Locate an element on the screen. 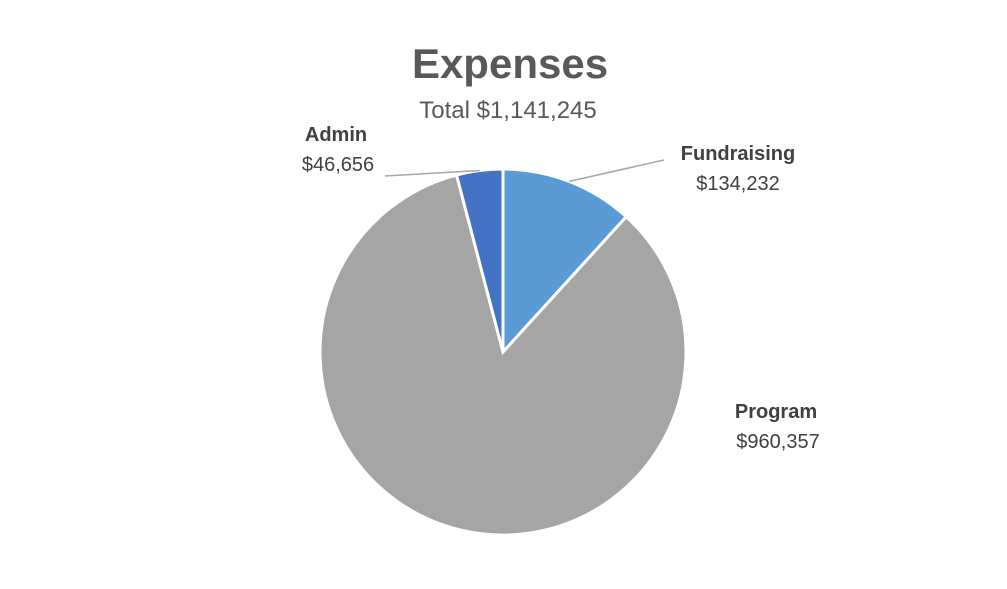  data-label-fundraising-name: Fundraising is located at coordinates (738, 154).